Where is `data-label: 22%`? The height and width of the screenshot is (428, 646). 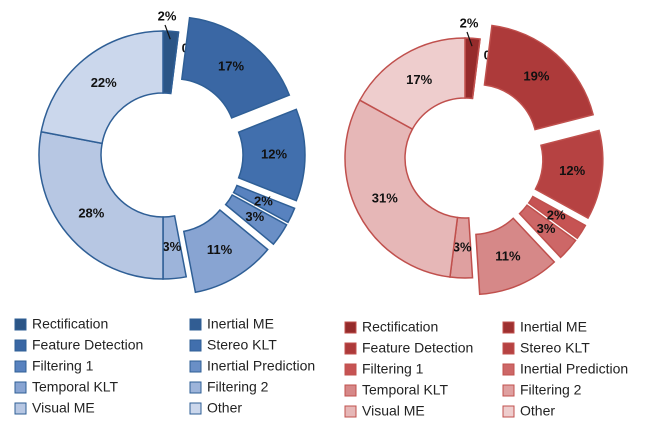
data-label: 22% is located at coordinates (104, 82).